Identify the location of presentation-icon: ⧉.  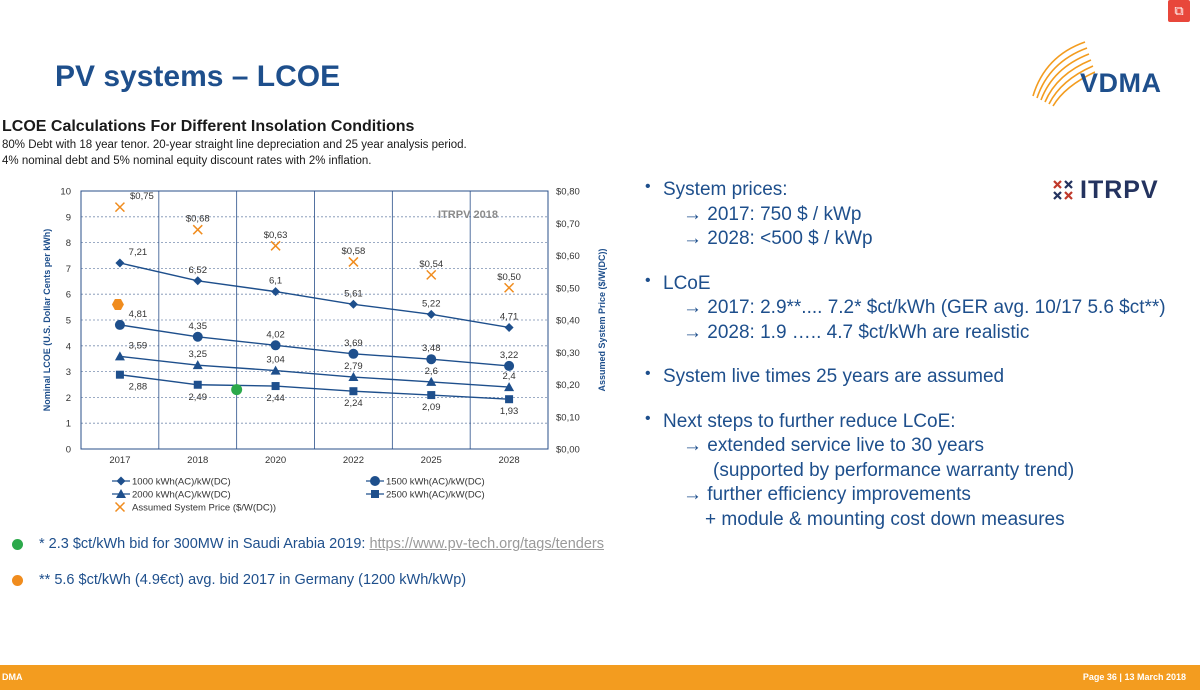
(1179, 11).